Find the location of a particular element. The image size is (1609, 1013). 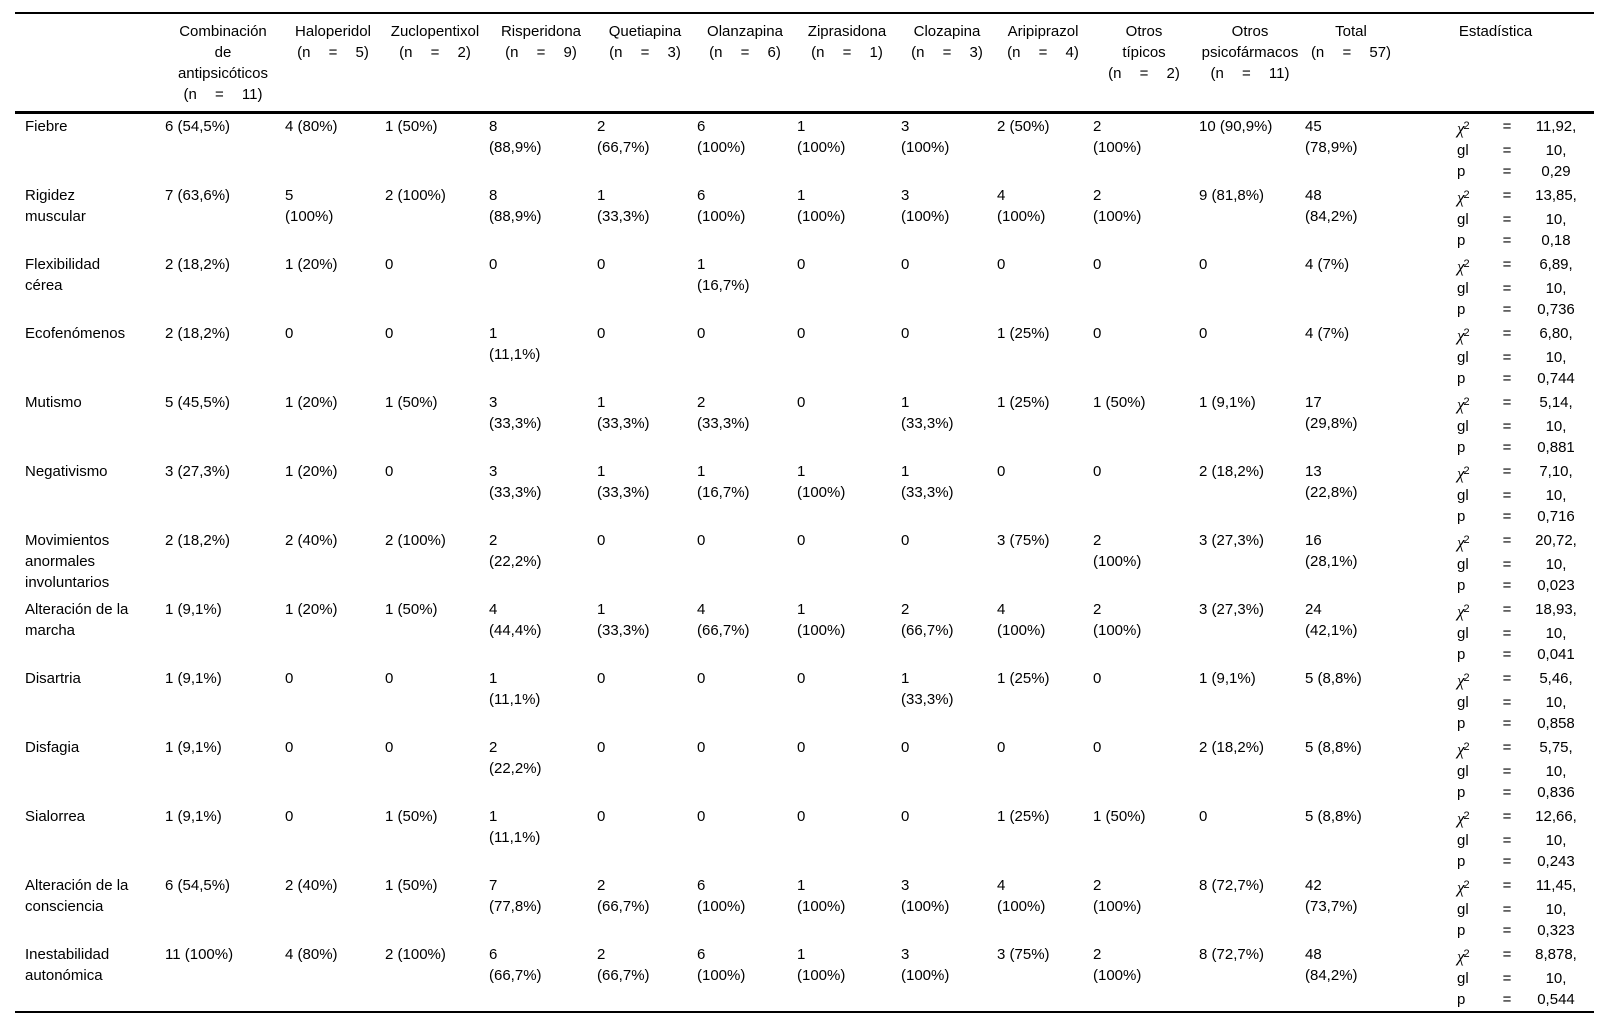

data-cell: 3 (27,3%) is located at coordinates (1232, 609).